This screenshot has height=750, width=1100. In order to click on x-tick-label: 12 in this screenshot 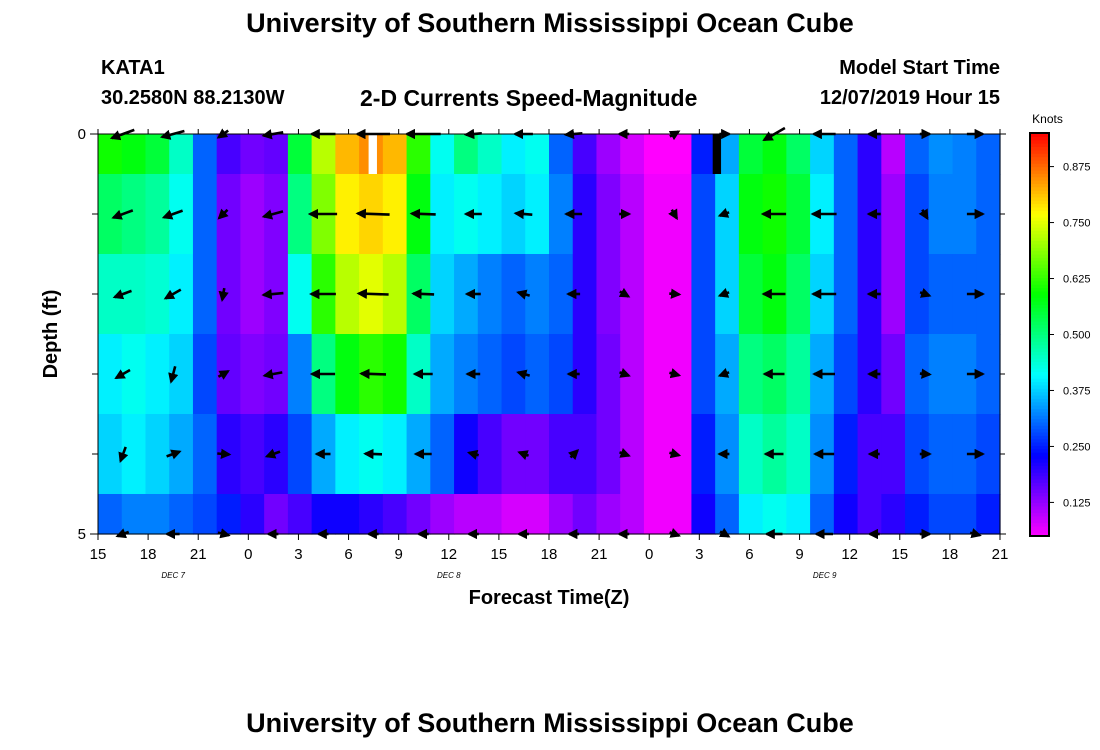, I will do `click(849, 554)`.